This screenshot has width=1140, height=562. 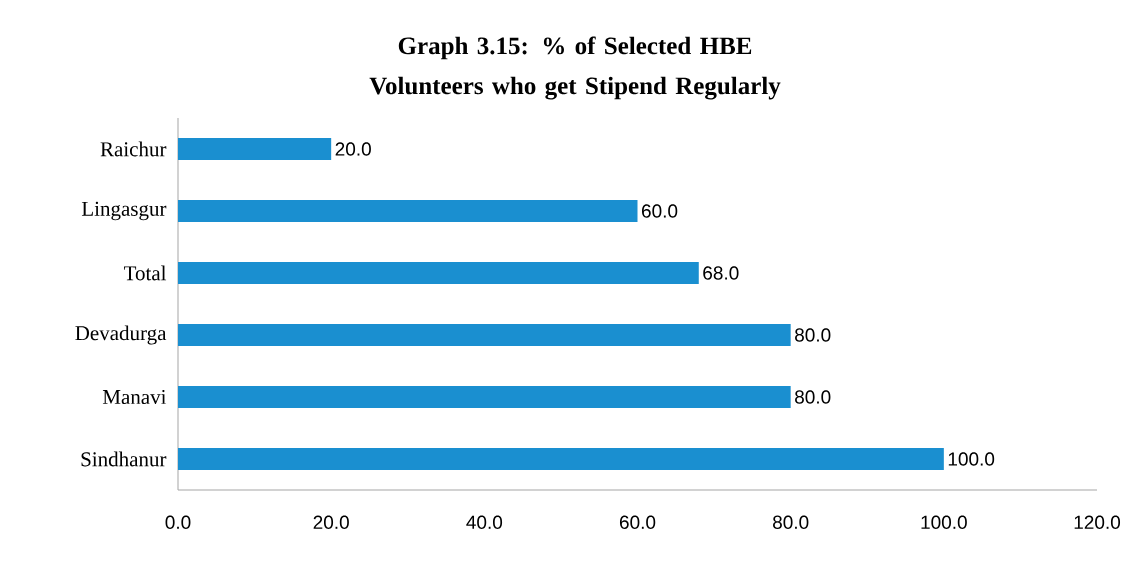 What do you see at coordinates (1097, 522) in the screenshot?
I see `x-tick-label: 120.0` at bounding box center [1097, 522].